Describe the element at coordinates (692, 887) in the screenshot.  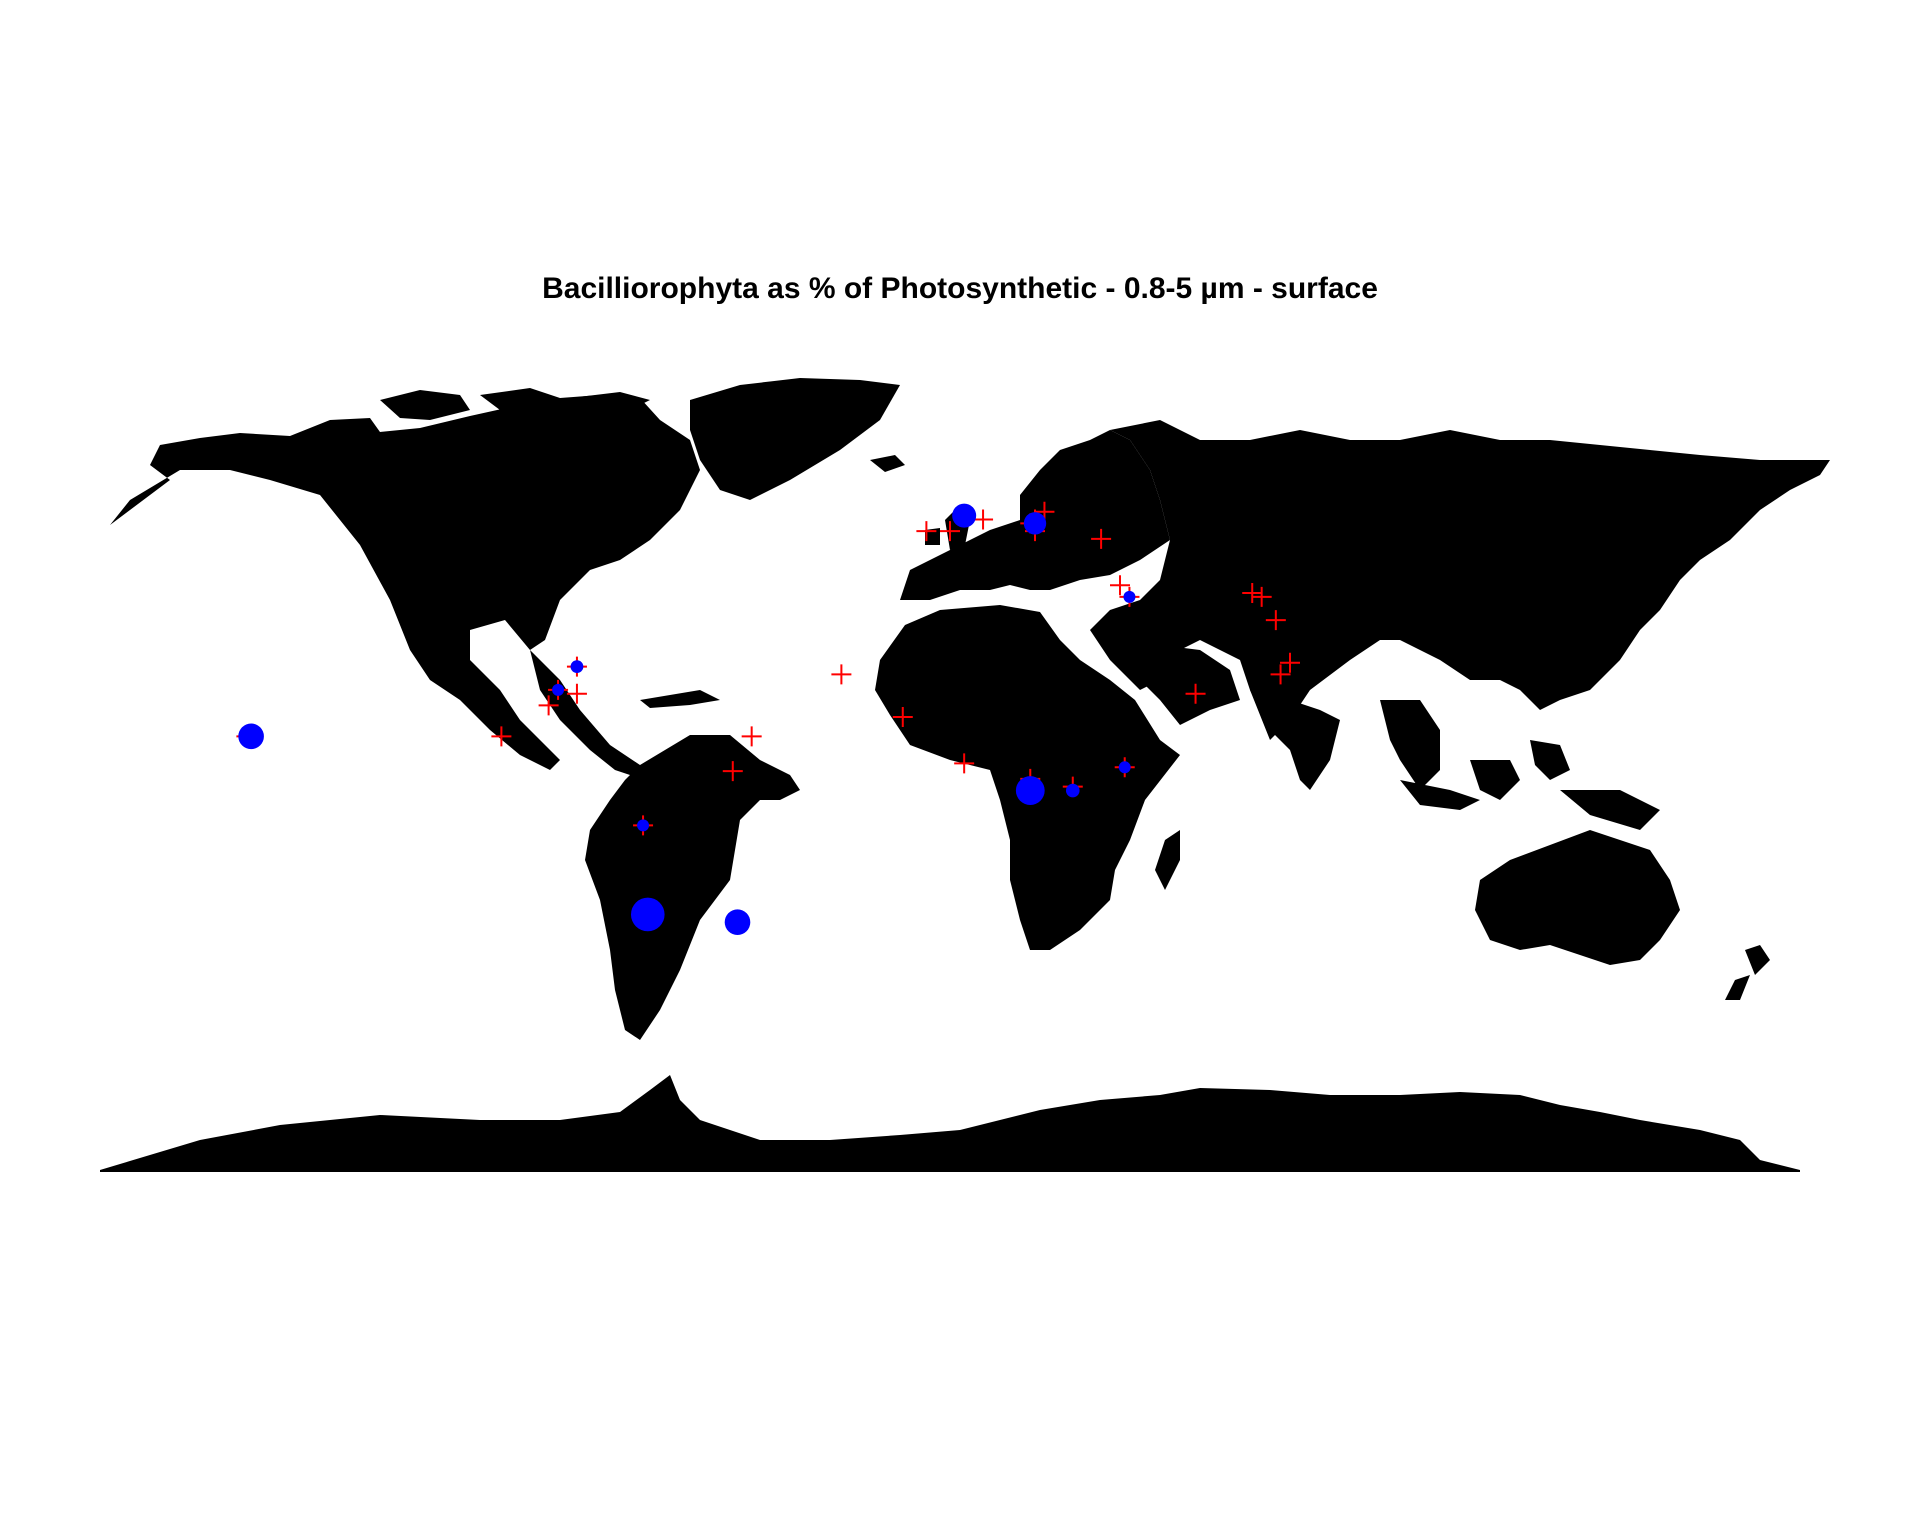
I see `south-america` at that location.